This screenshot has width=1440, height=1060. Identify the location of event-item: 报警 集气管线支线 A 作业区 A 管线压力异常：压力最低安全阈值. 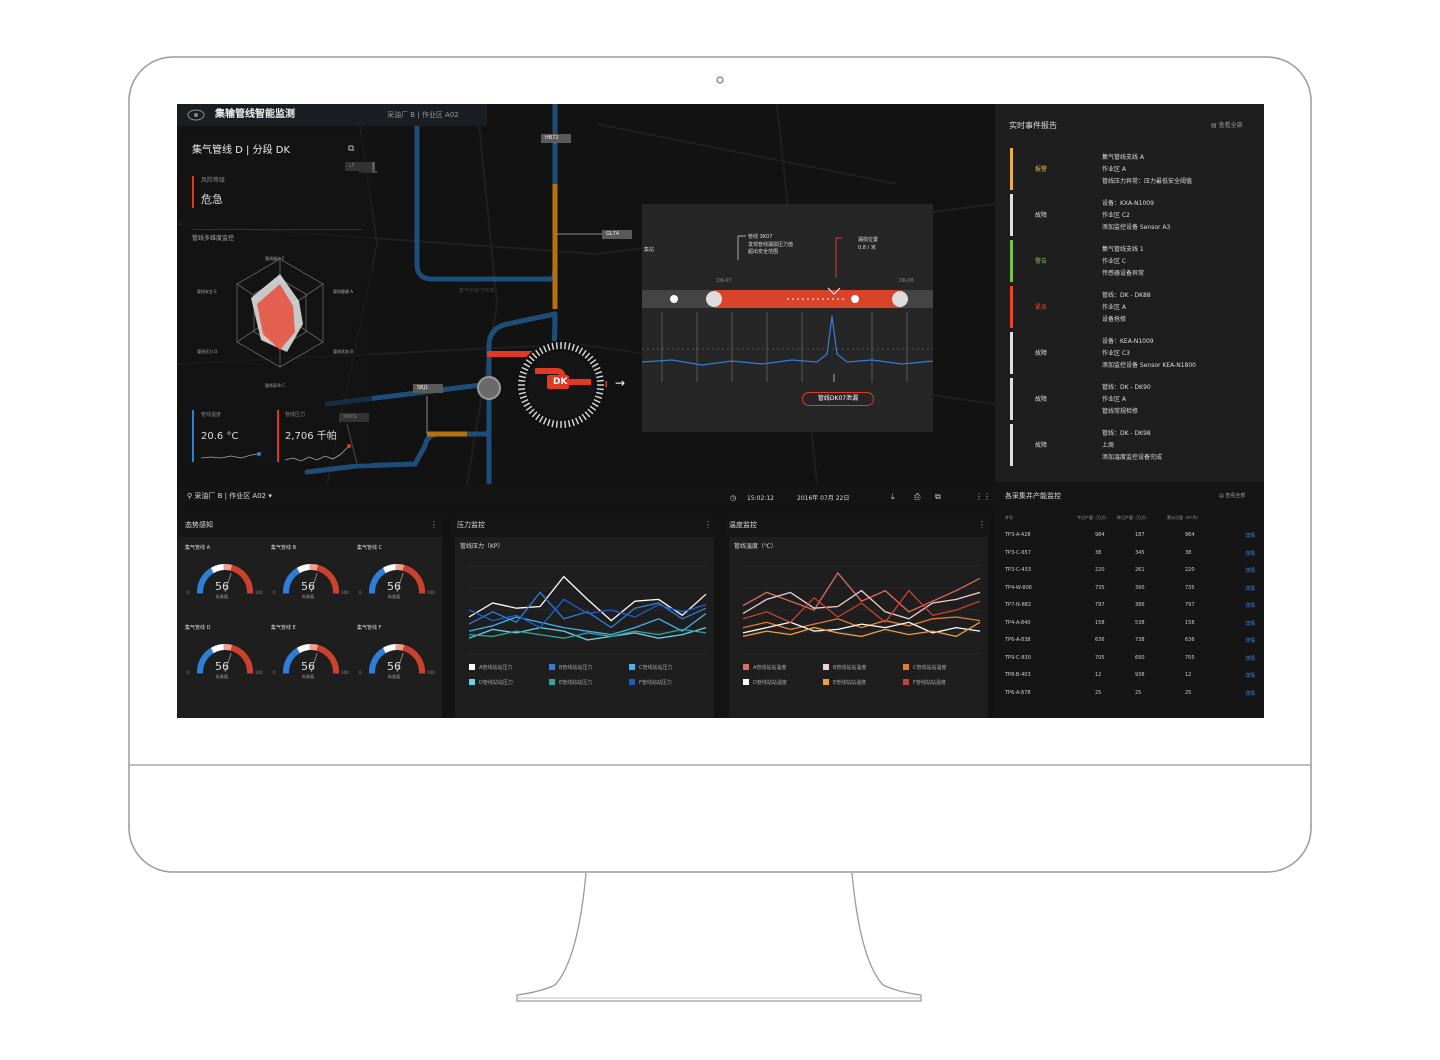
(1130, 169).